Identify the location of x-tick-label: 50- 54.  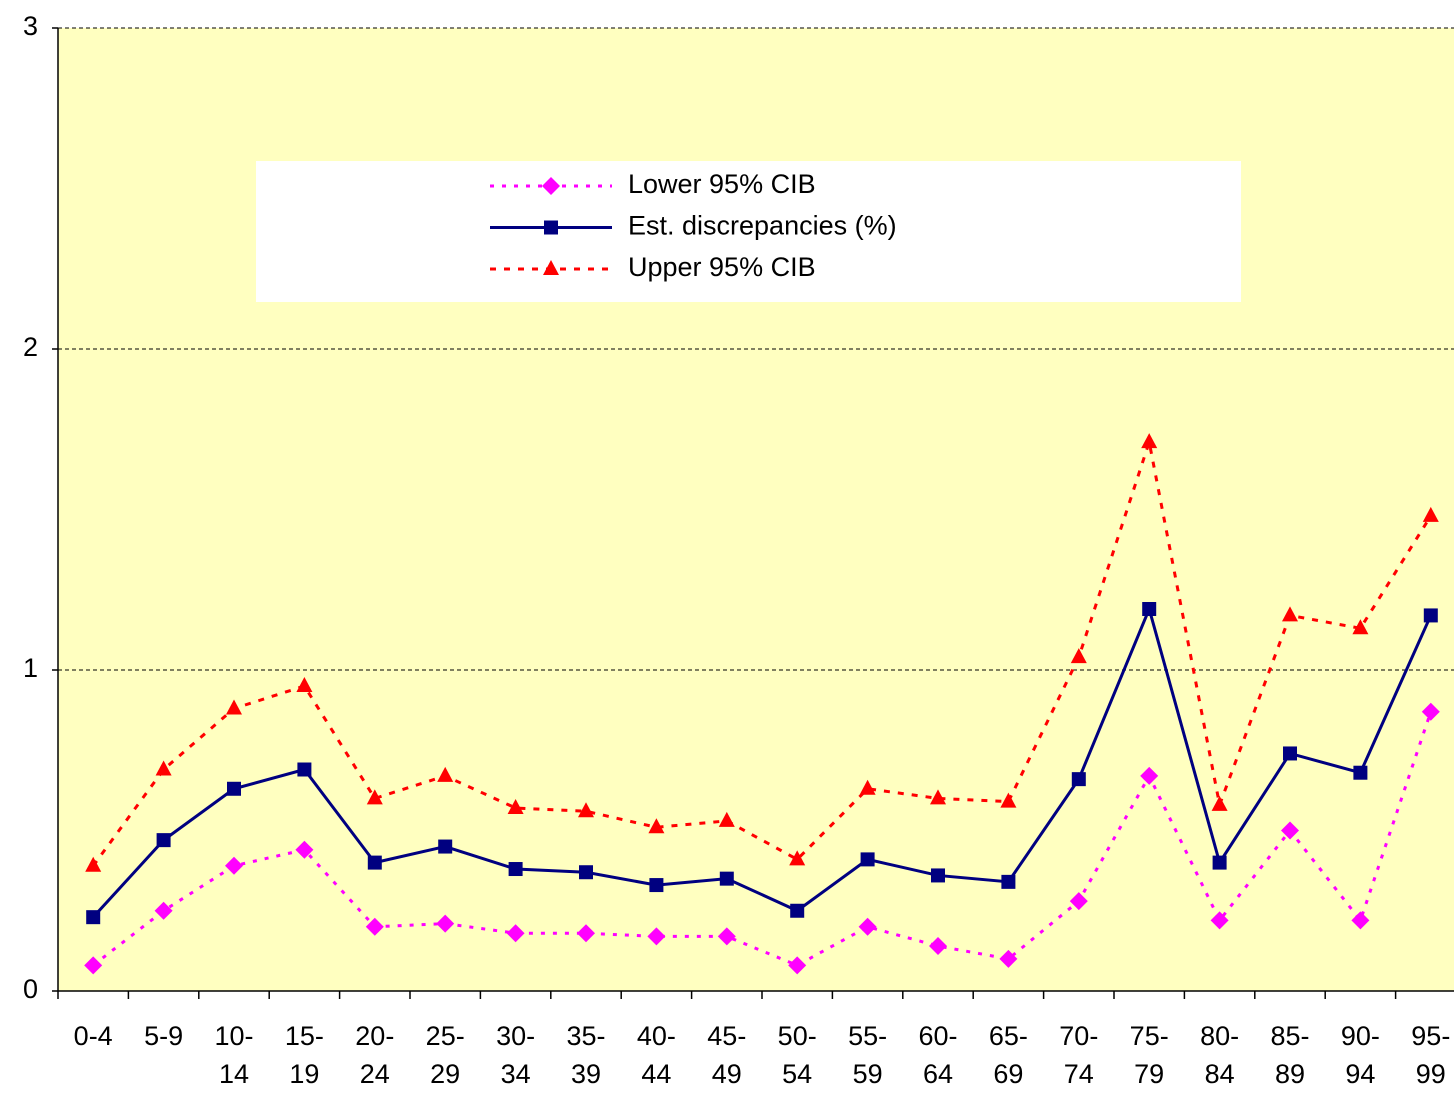
(797, 1055).